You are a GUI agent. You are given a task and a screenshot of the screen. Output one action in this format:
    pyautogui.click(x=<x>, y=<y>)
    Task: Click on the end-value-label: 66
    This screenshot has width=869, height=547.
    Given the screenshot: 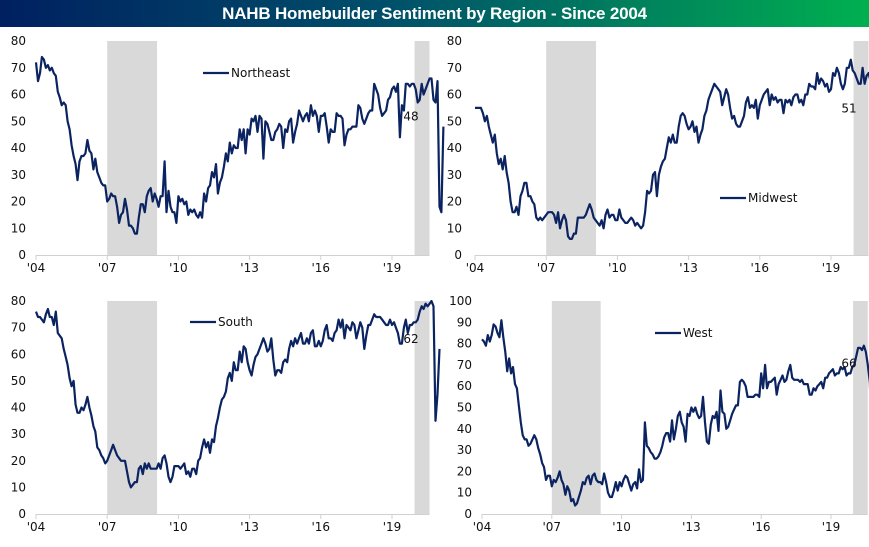 What is the action you would take?
    pyautogui.click(x=848, y=363)
    